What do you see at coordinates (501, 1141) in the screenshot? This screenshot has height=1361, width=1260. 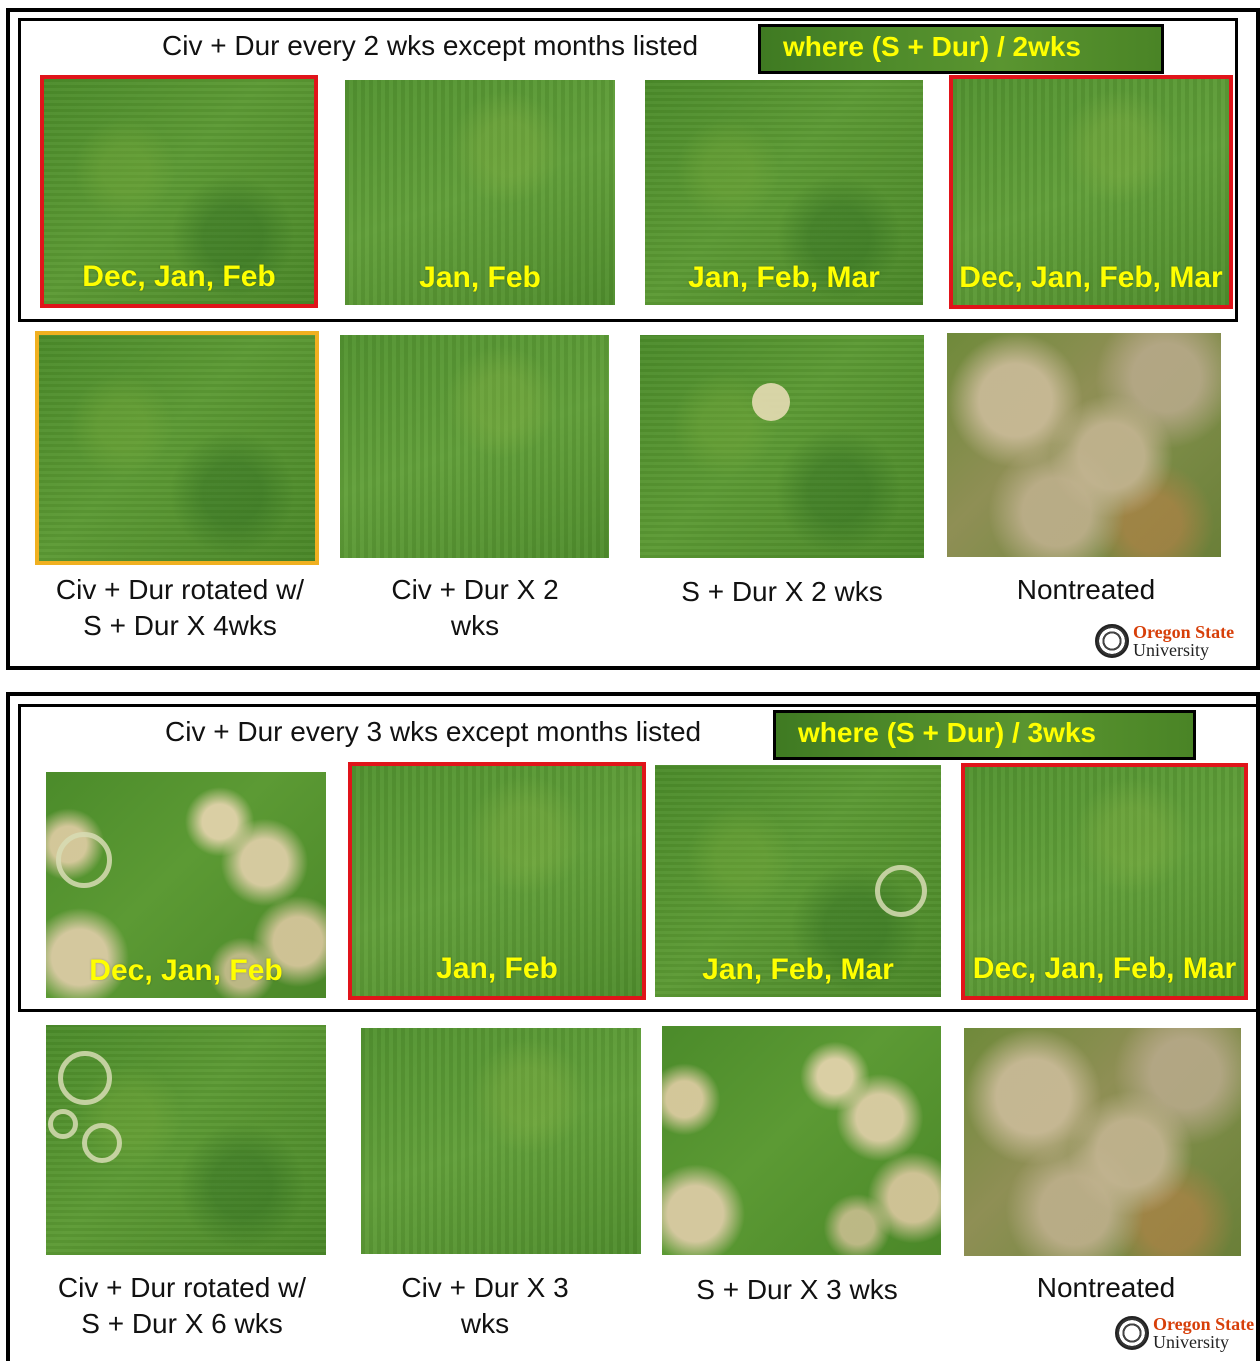 I see `photo-3wk-civ-dur` at bounding box center [501, 1141].